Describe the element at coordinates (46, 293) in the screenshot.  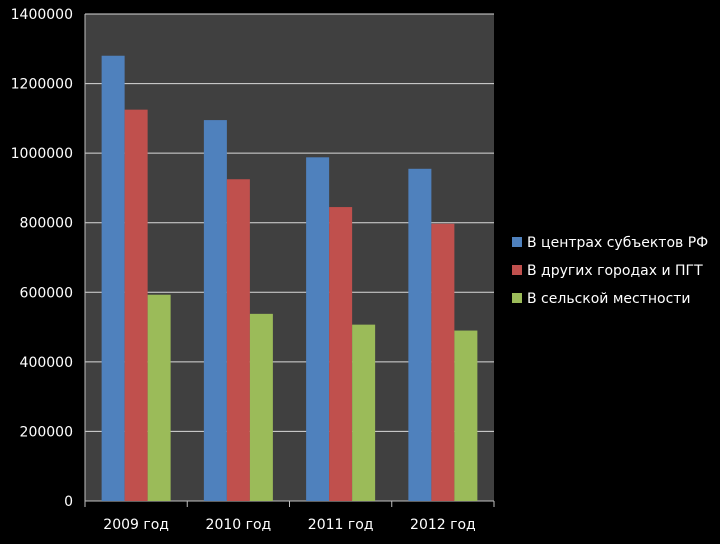
I see `y-tick-label: 600000` at that location.